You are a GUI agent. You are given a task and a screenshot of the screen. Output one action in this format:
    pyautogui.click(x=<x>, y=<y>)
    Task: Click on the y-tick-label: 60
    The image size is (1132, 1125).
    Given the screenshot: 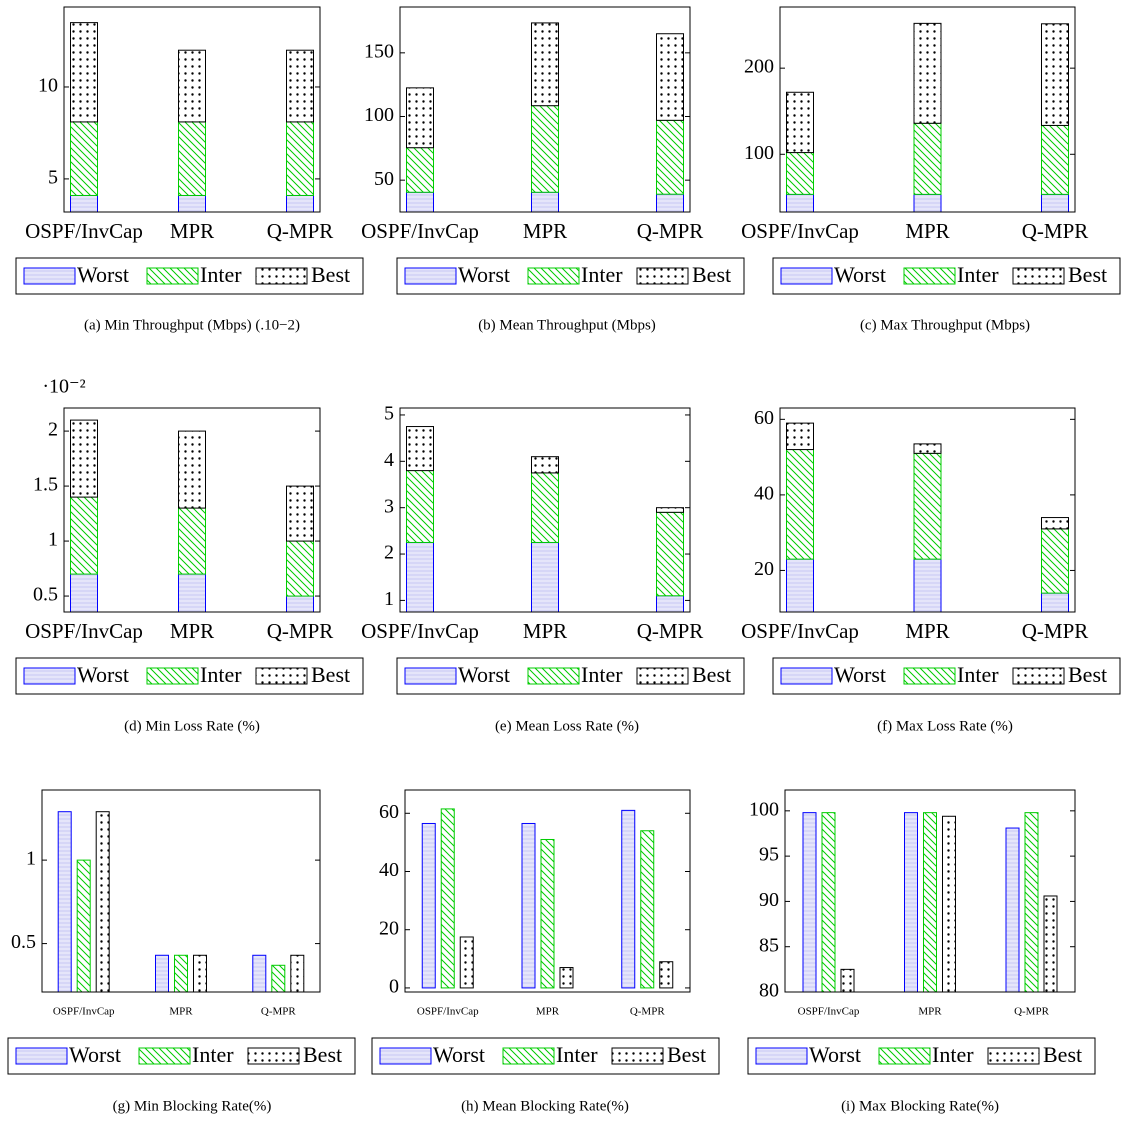 What is the action you would take?
    pyautogui.click(x=764, y=418)
    